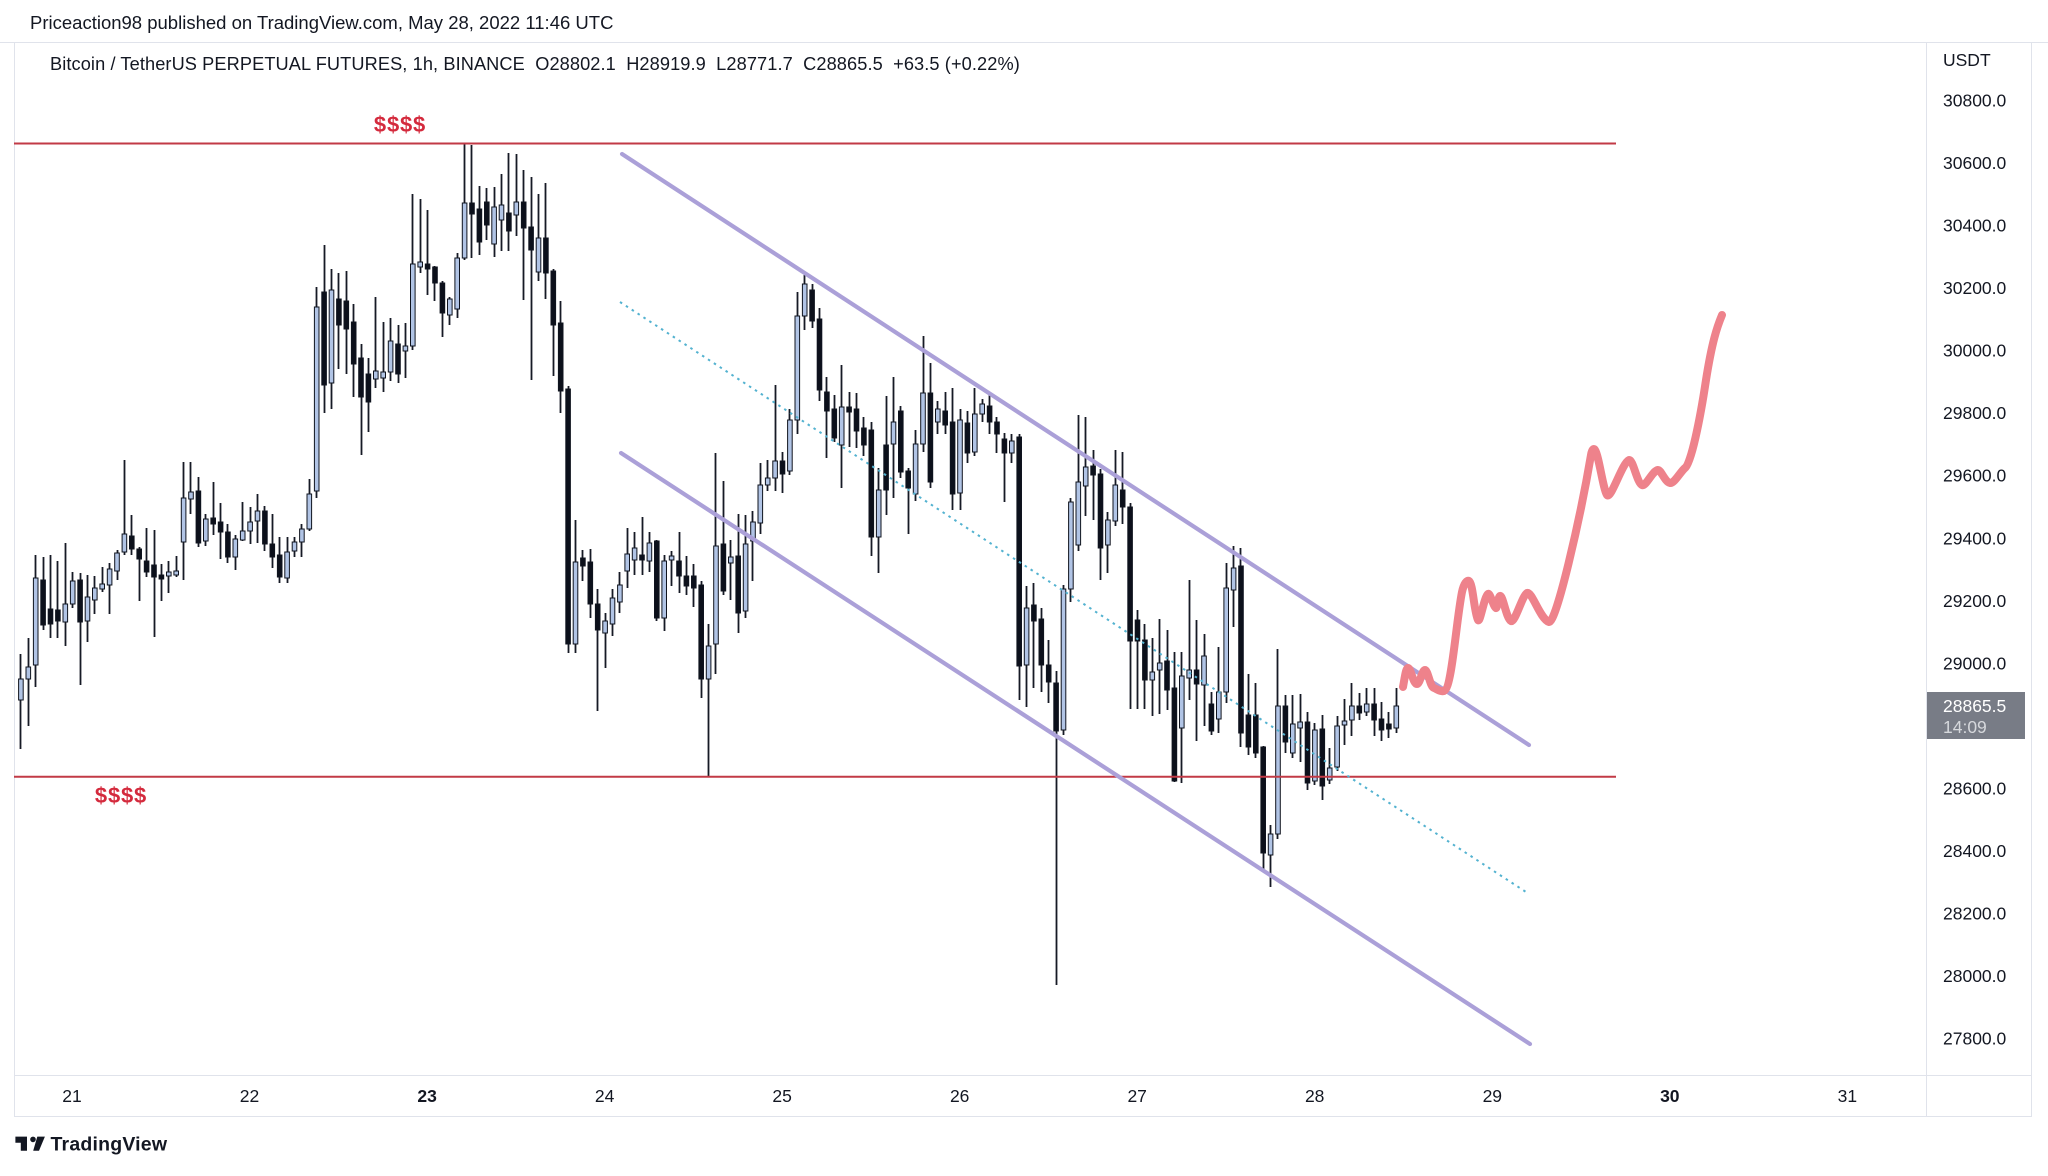  Describe the element at coordinates (71, 1096) in the screenshot. I see `svg-text: 21` at that location.